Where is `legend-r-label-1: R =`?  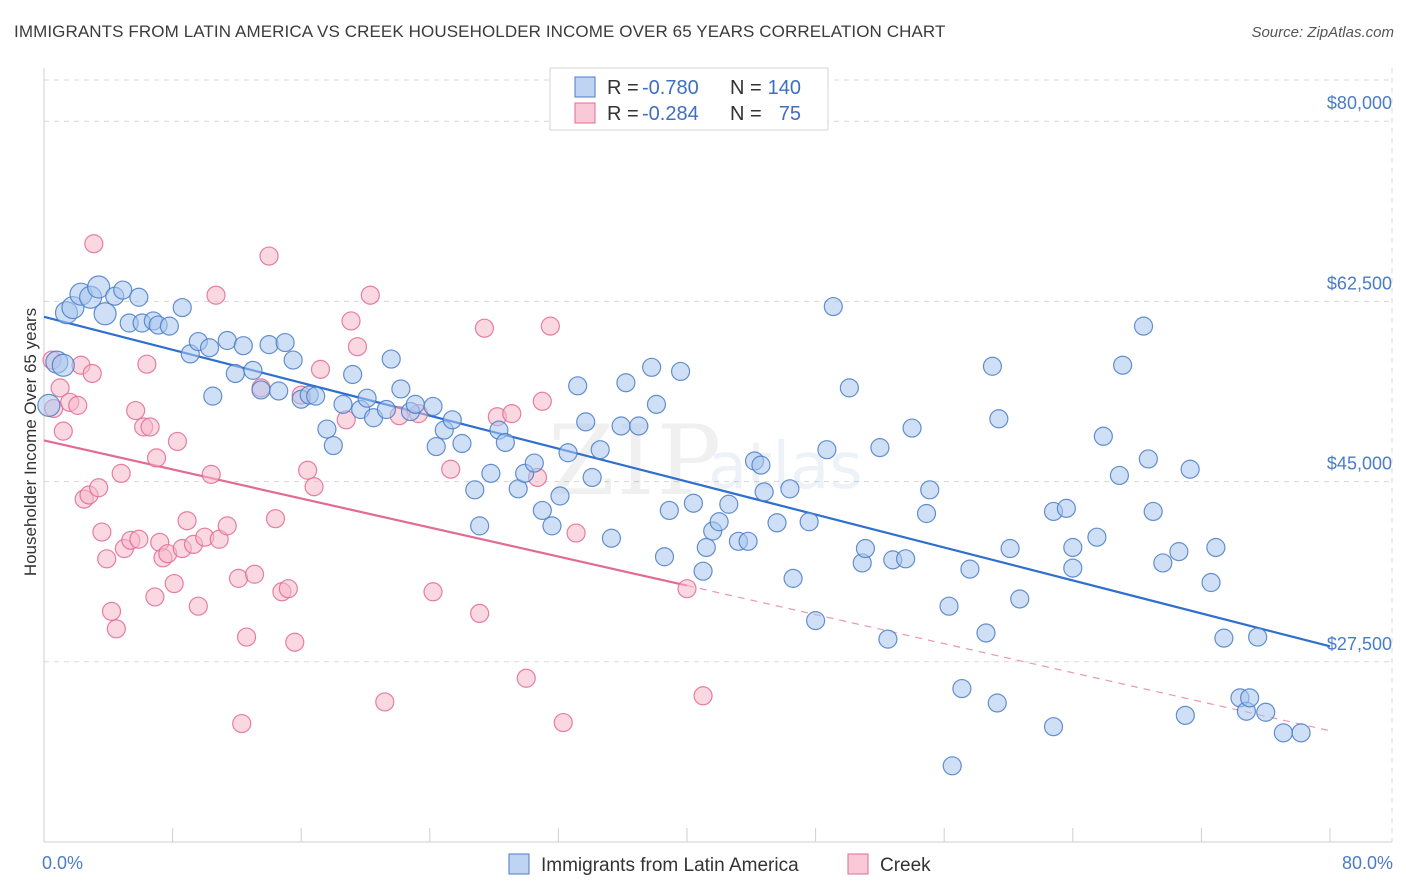
legend-r-label-1: R = is located at coordinates (623, 88).